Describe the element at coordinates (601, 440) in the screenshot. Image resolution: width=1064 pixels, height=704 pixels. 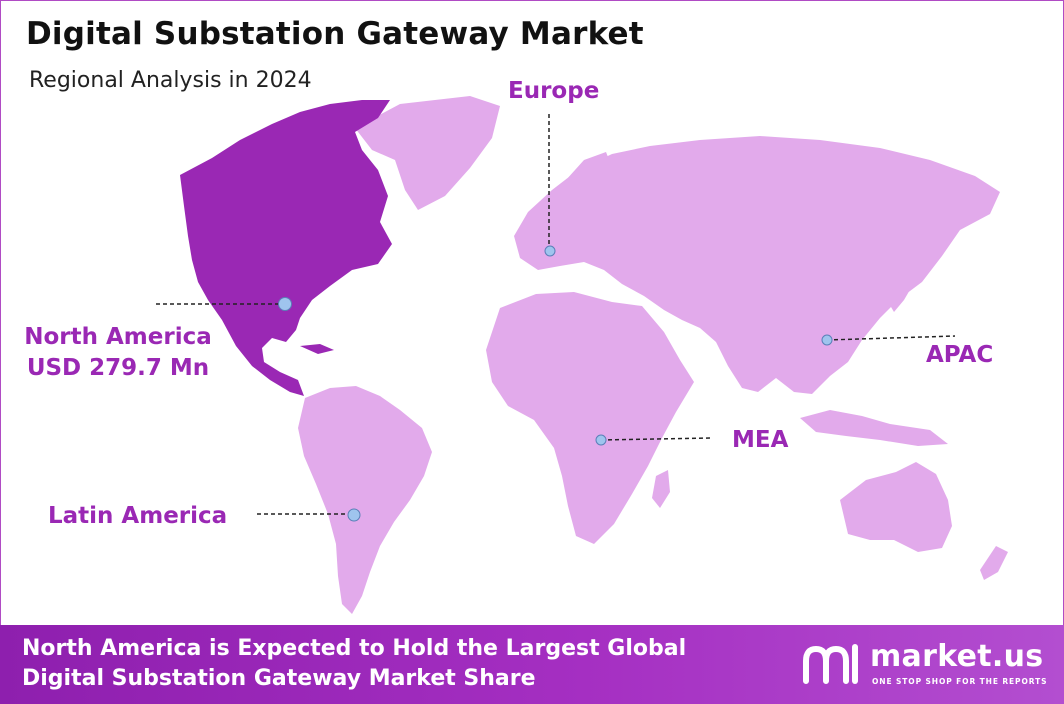
I see `mea-marker` at that location.